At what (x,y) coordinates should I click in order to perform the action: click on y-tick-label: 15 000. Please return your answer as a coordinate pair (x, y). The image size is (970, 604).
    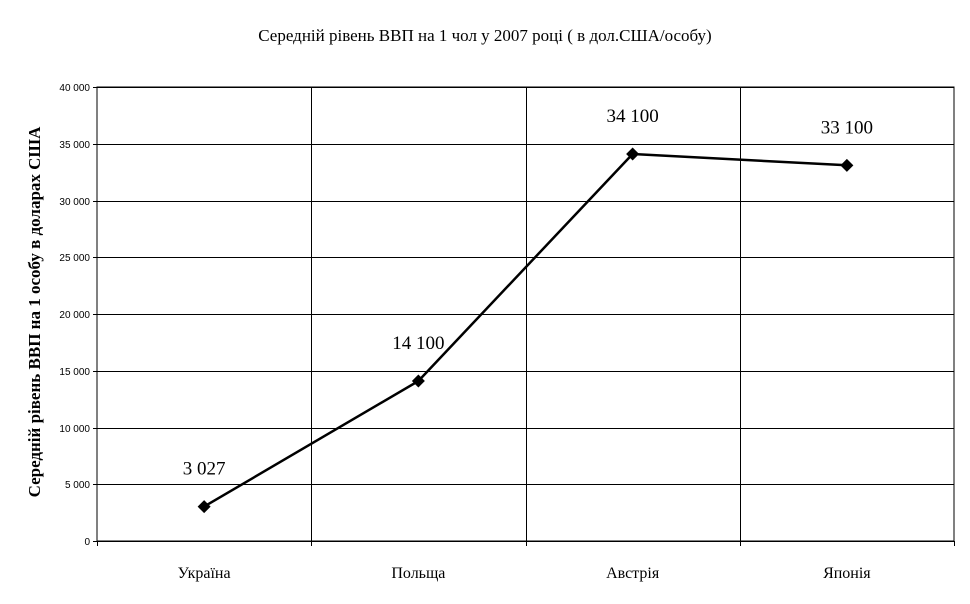
    Looking at the image, I should click on (74, 372).